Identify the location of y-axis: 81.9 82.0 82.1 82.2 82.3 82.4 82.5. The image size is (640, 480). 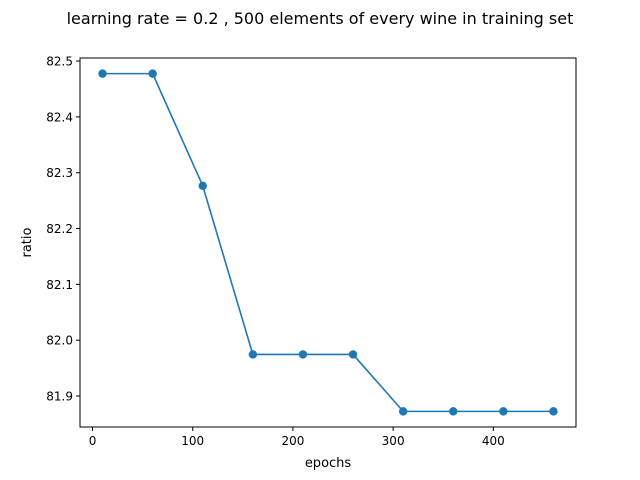
(63, 229).